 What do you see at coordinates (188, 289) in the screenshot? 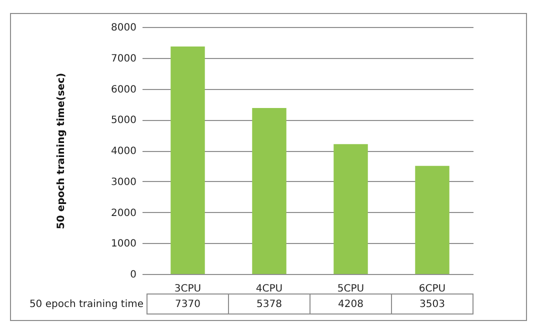
I see `x-tick-label: 3CPU` at bounding box center [188, 289].